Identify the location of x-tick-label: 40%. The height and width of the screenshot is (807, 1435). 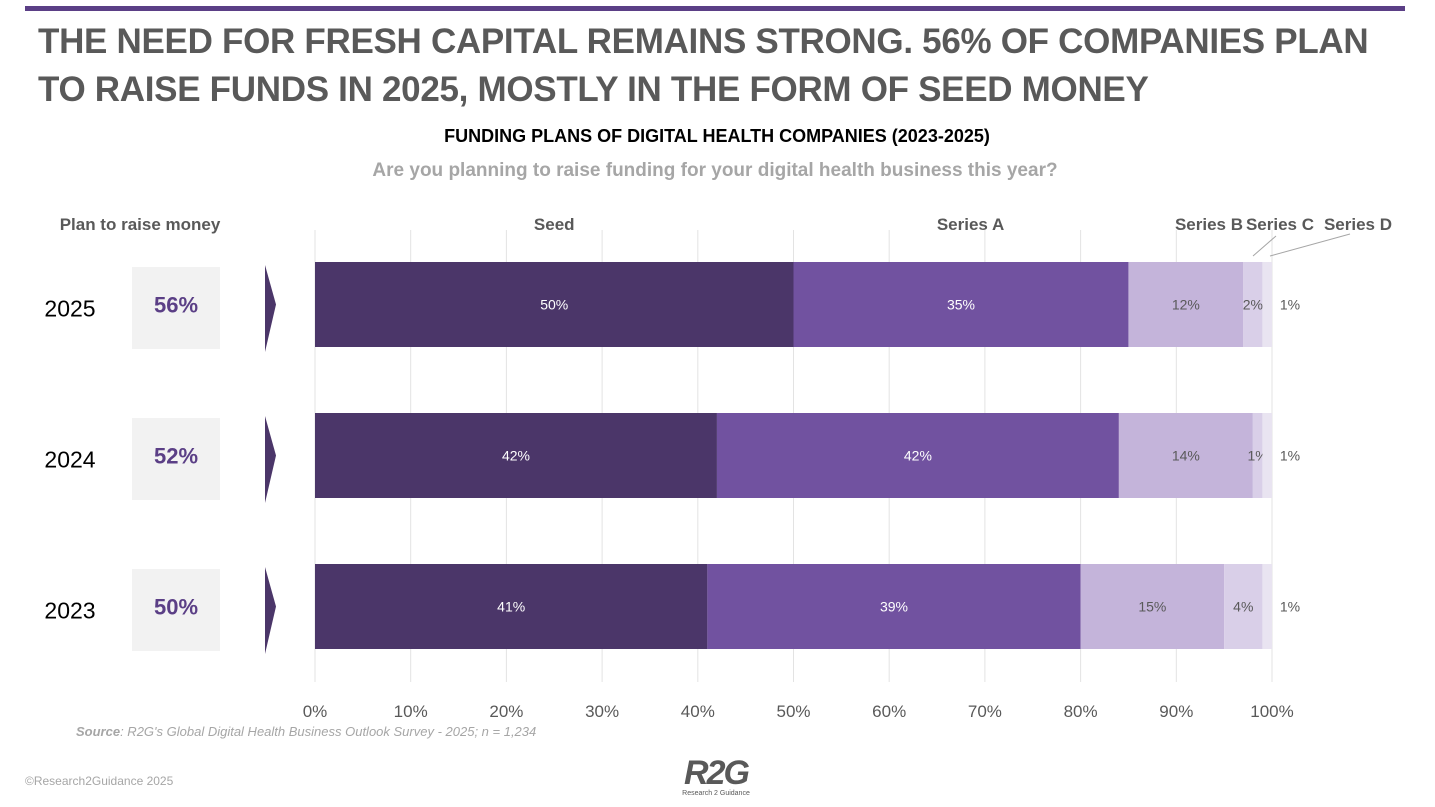
(698, 711).